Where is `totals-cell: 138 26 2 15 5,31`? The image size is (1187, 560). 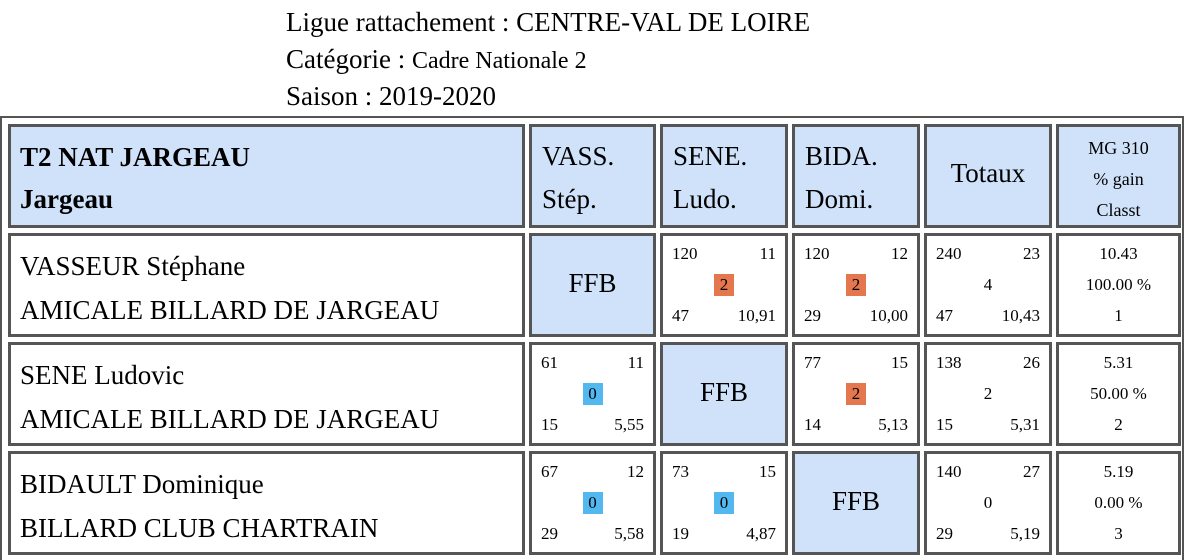 totals-cell: 138 26 2 15 5,31 is located at coordinates (988, 394).